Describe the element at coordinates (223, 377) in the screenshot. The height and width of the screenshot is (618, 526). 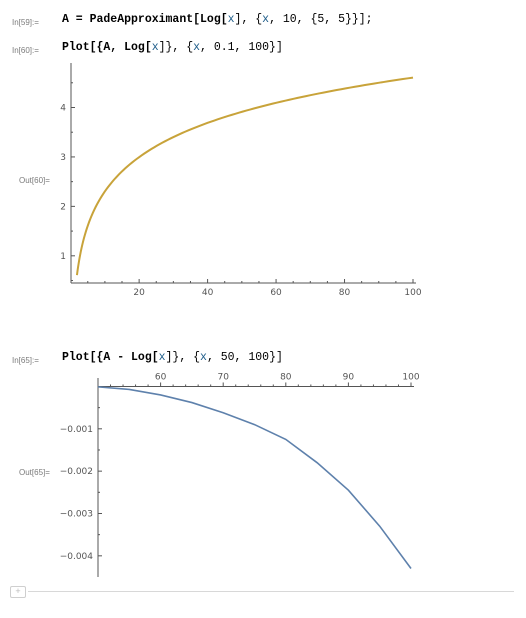
I see `x-tick-label: 70` at that location.